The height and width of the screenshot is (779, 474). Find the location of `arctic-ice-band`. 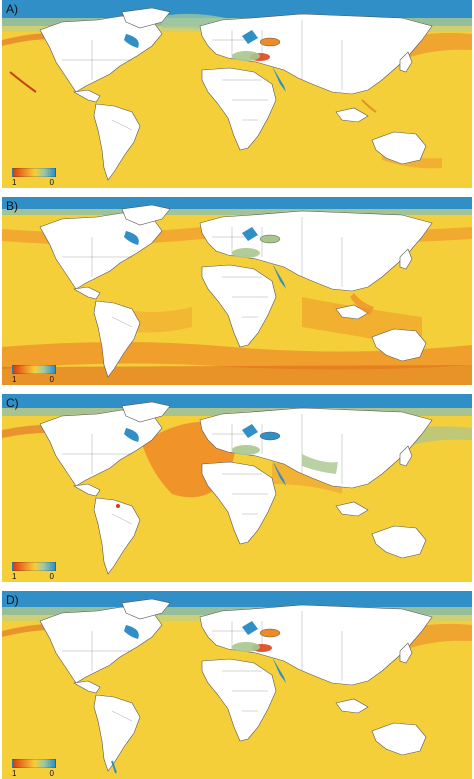

arctic-ice-band is located at coordinates (237, 9).